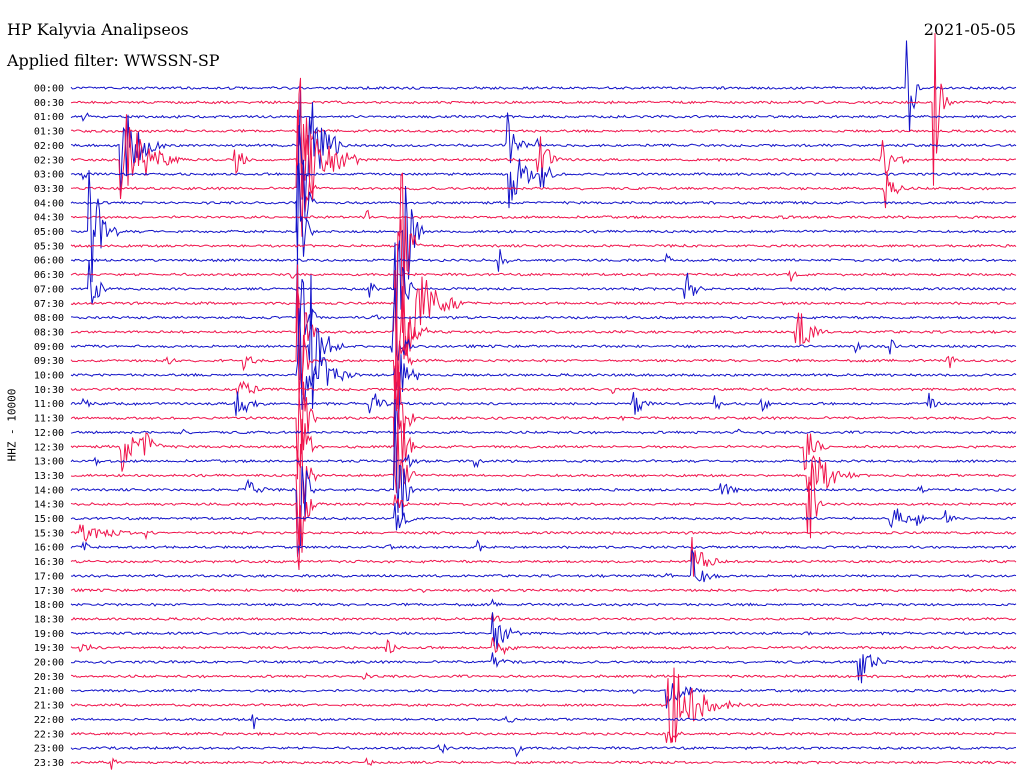 Image resolution: width=1024 pixels, height=780 pixels. What do you see at coordinates (49, 677) in the screenshot?
I see `time-tick-label: 20:30` at bounding box center [49, 677].